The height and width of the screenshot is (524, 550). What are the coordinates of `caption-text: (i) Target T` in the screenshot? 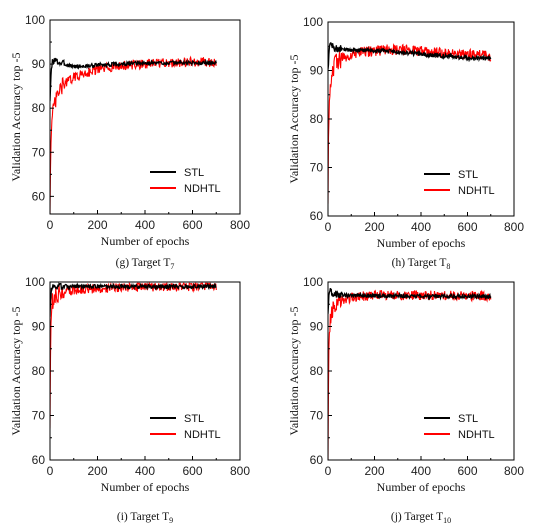 It's located at (143, 517).